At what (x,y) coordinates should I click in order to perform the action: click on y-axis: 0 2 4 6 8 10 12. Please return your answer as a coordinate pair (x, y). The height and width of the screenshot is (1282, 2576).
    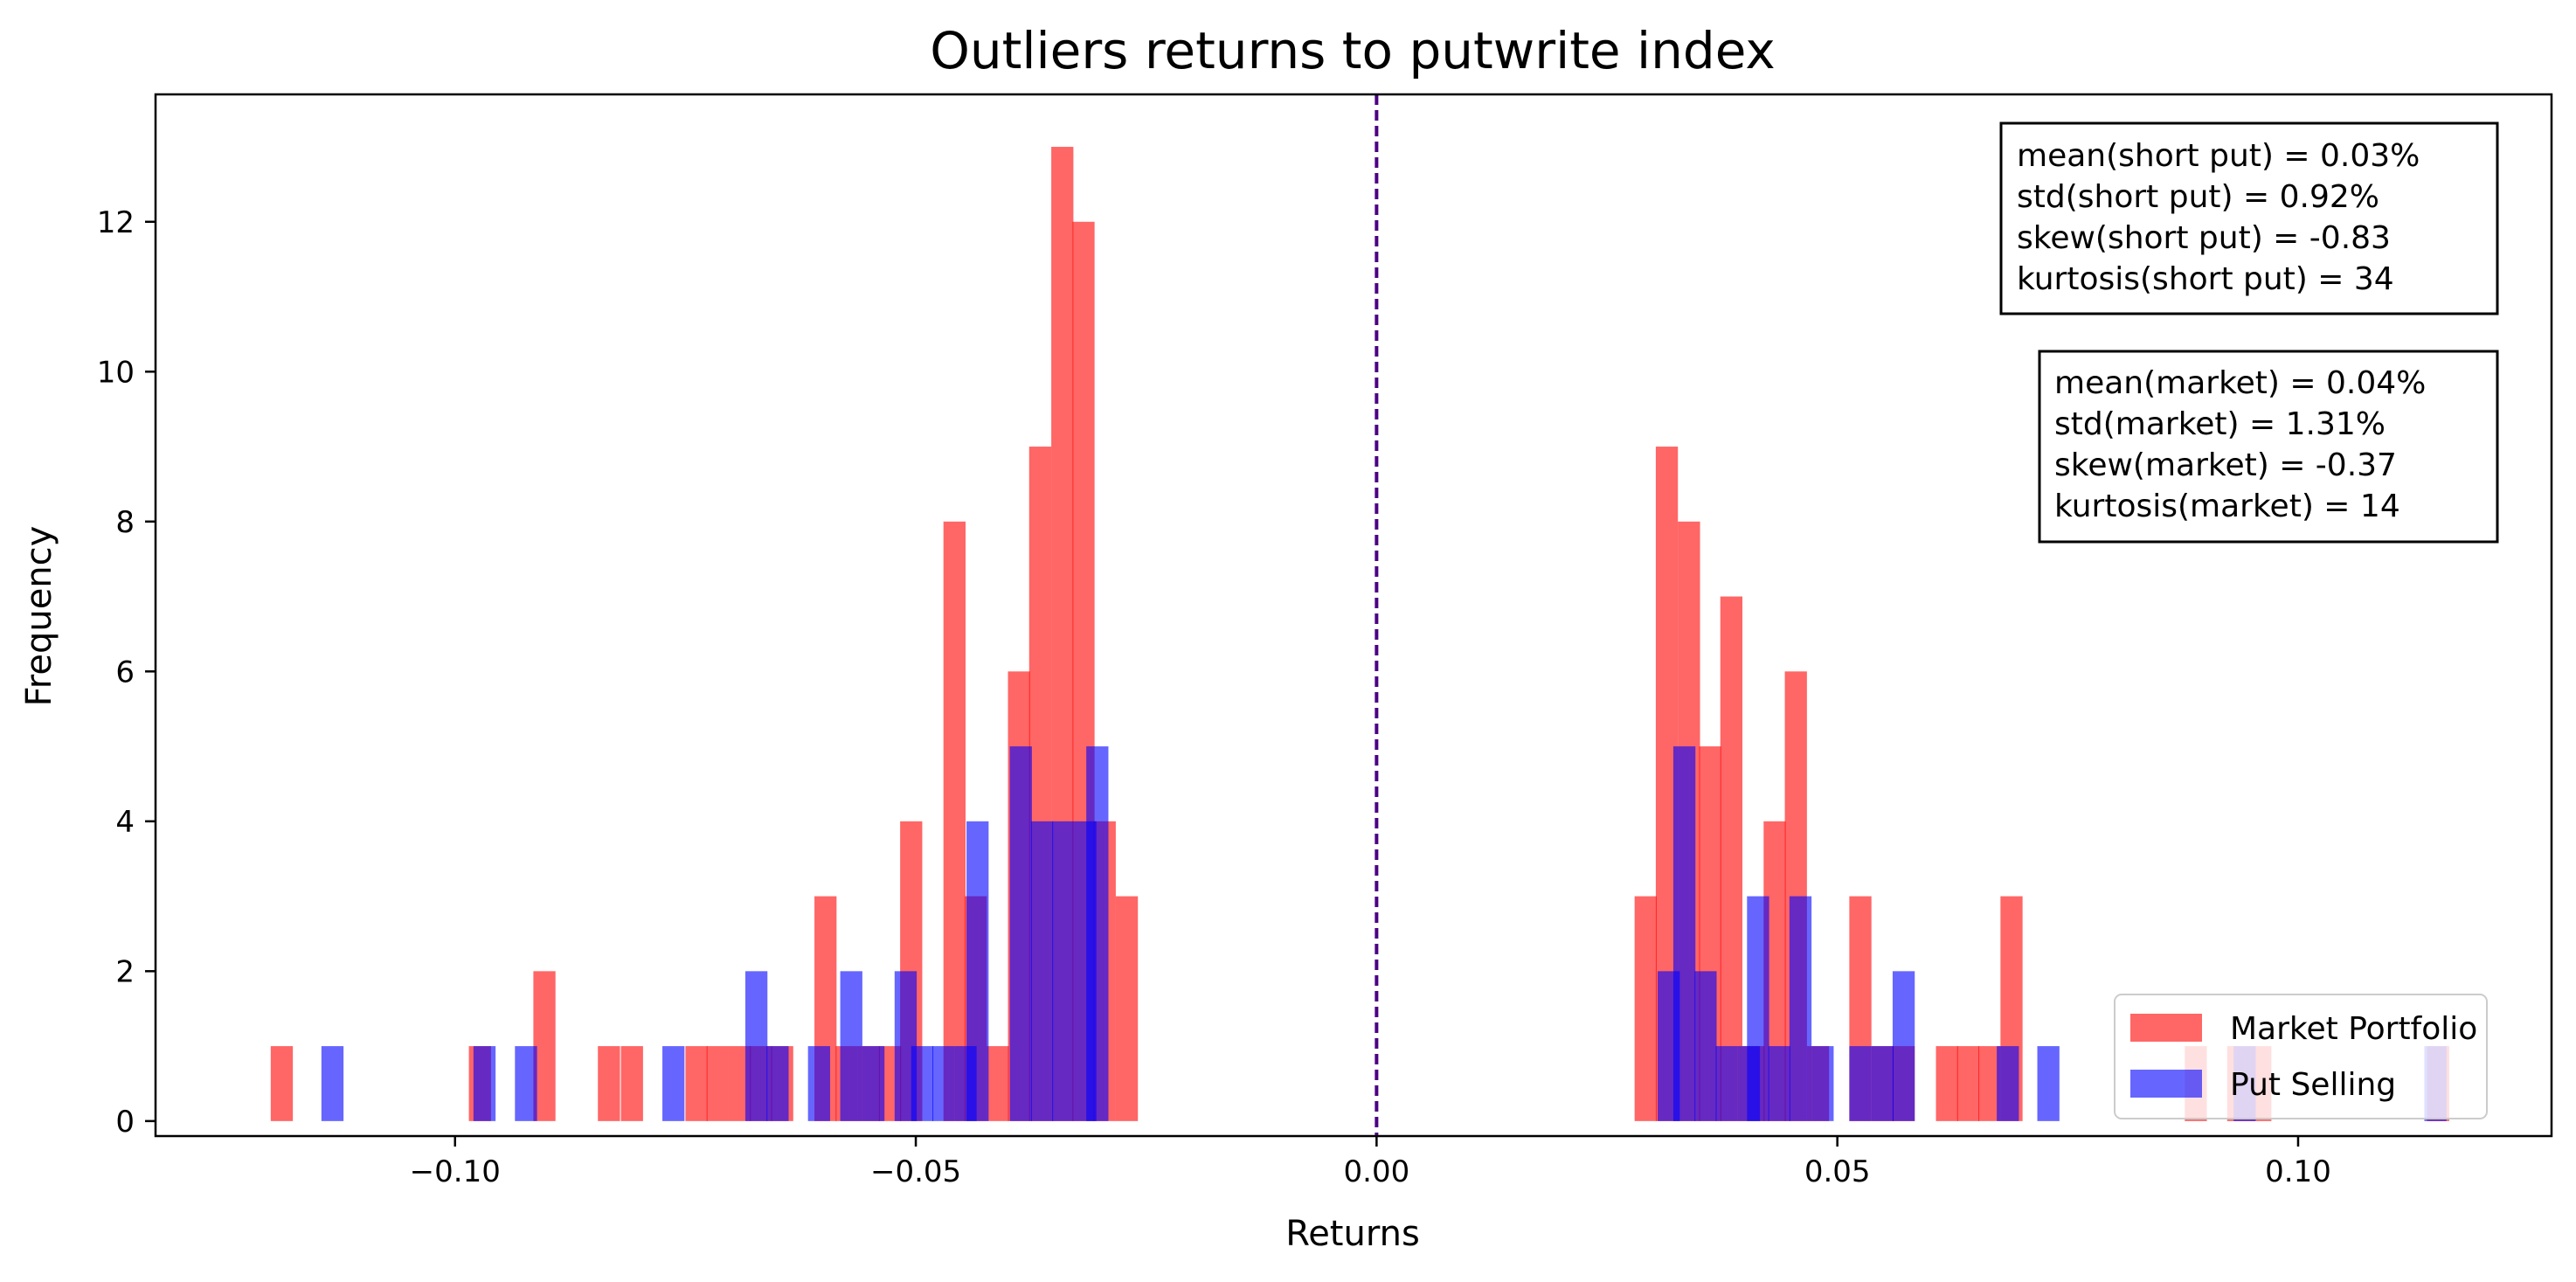
    Looking at the image, I should click on (126, 672).